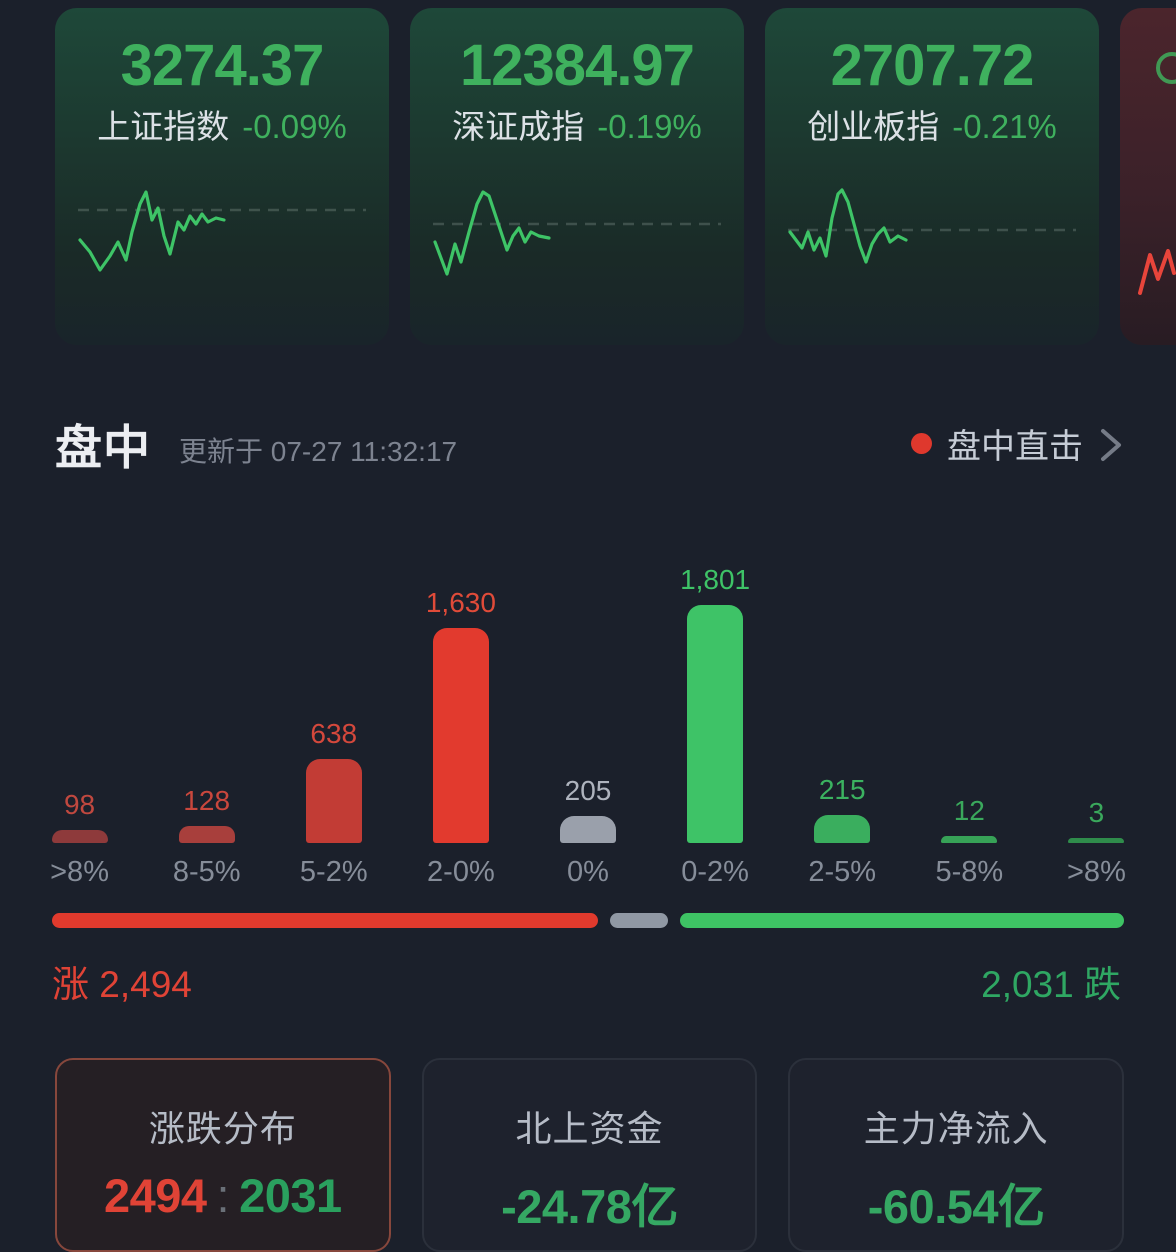 Image resolution: width=1176 pixels, height=1252 pixels. What do you see at coordinates (589, 1128) in the screenshot?
I see `tab-title: 北上资金` at bounding box center [589, 1128].